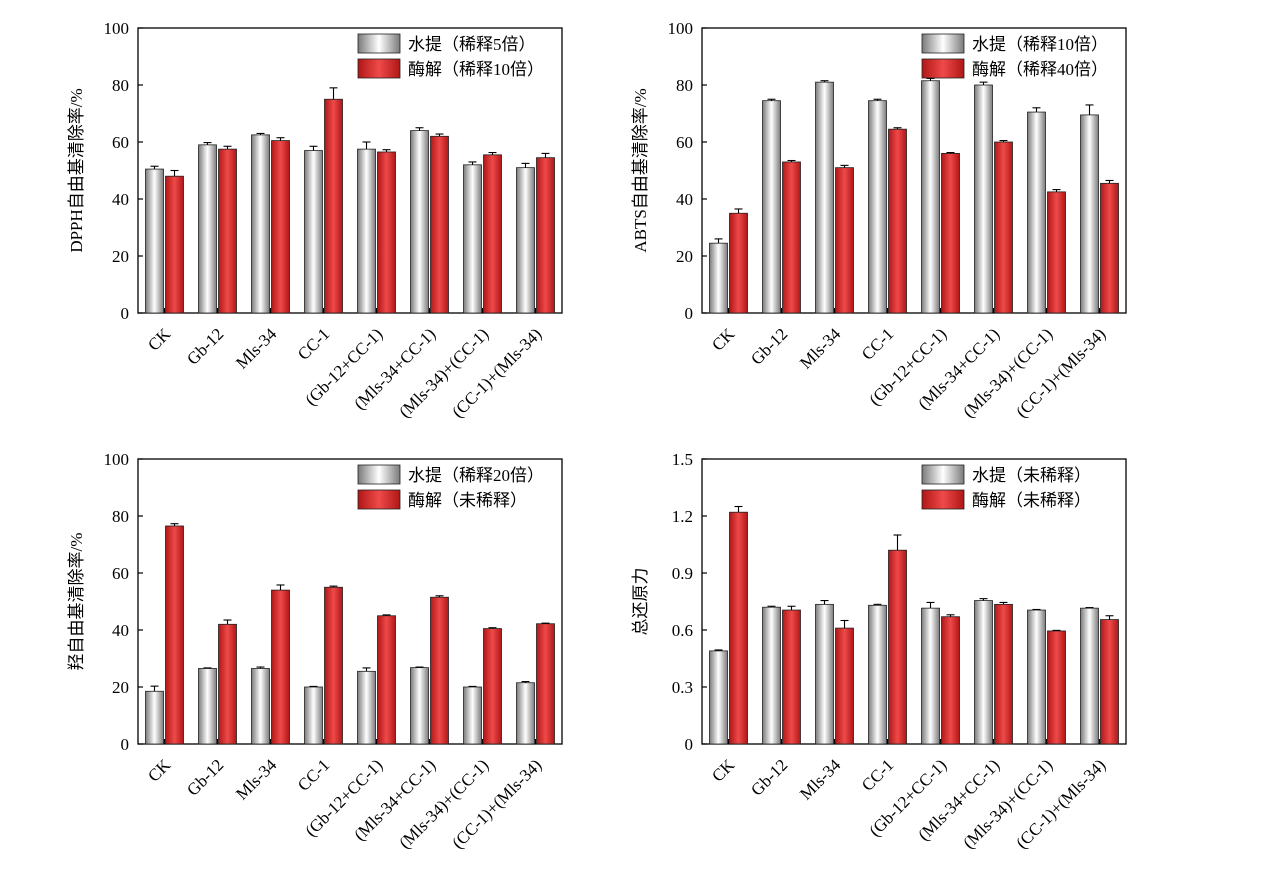  Describe the element at coordinates (467, 500) in the screenshot. I see `legend-label: 酶解（未稀释）` at that location.